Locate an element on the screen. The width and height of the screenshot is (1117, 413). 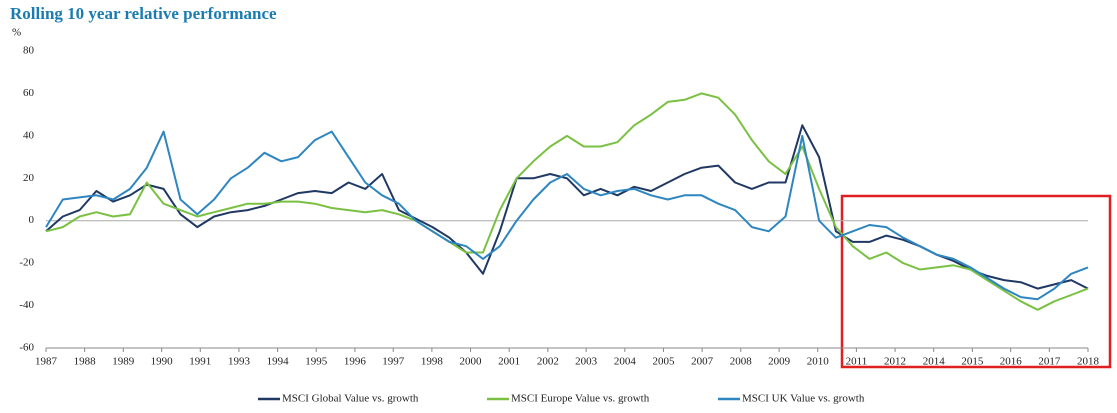
x-tick-label: 2016 is located at coordinates (1011, 362).